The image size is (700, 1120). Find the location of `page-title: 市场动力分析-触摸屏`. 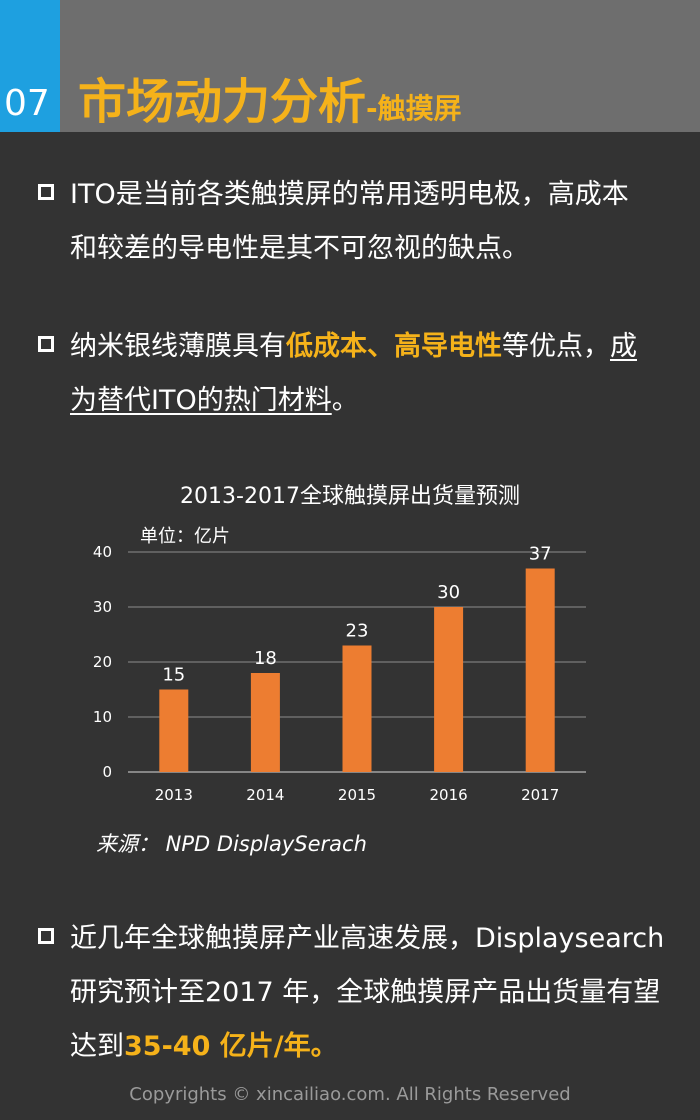

page-title: 市场动力分析-触摸屏 is located at coordinates (270, 97).